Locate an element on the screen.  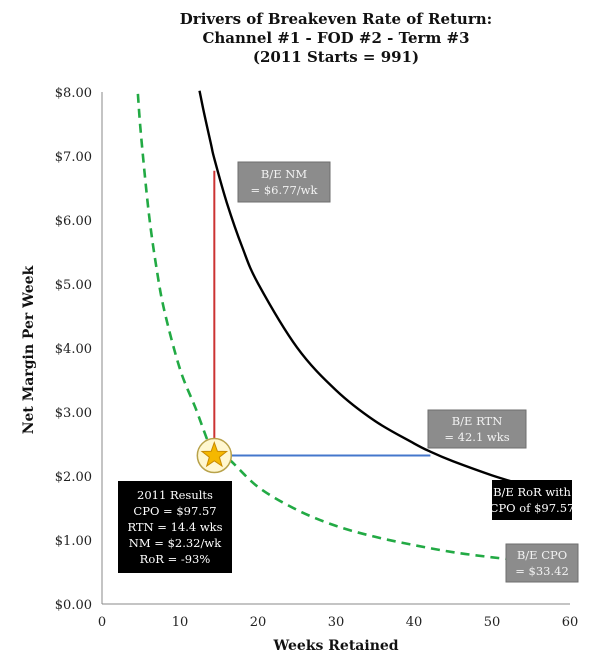
annotation-be-ror: B/E RoR with CPO of $97.57 is located at coordinates (532, 500).